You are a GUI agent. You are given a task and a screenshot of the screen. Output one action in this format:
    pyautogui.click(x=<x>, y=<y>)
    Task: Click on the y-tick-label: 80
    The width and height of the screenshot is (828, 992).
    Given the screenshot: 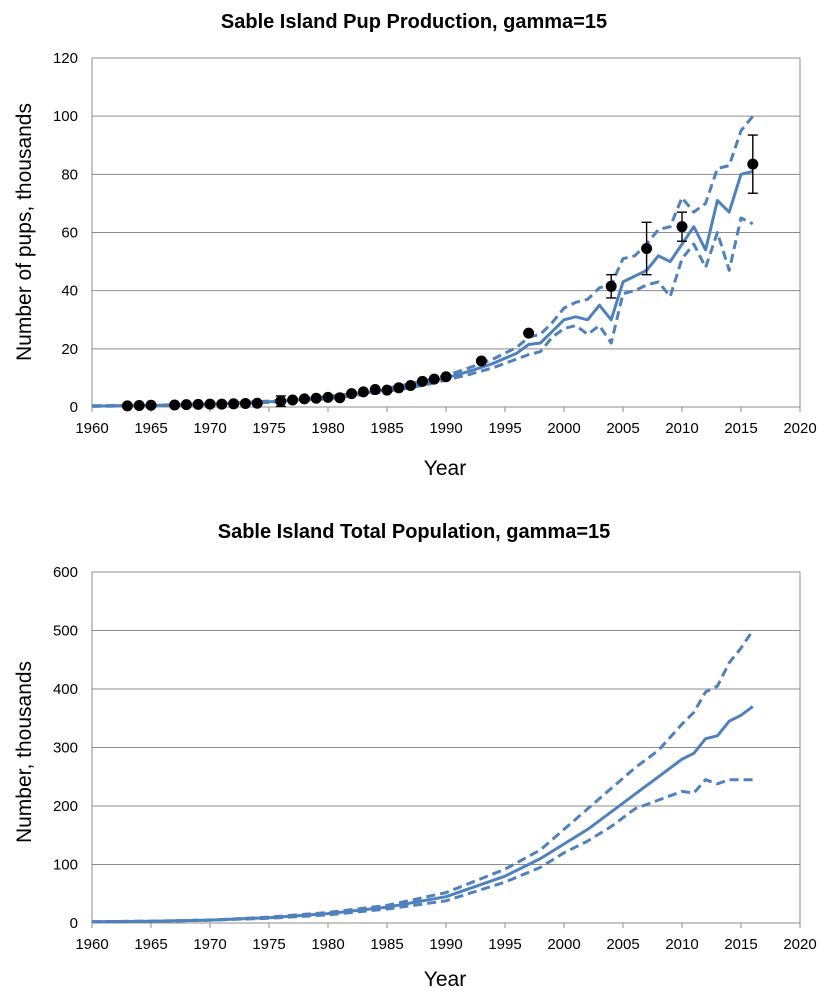 What is the action you would take?
    pyautogui.click(x=69, y=174)
    